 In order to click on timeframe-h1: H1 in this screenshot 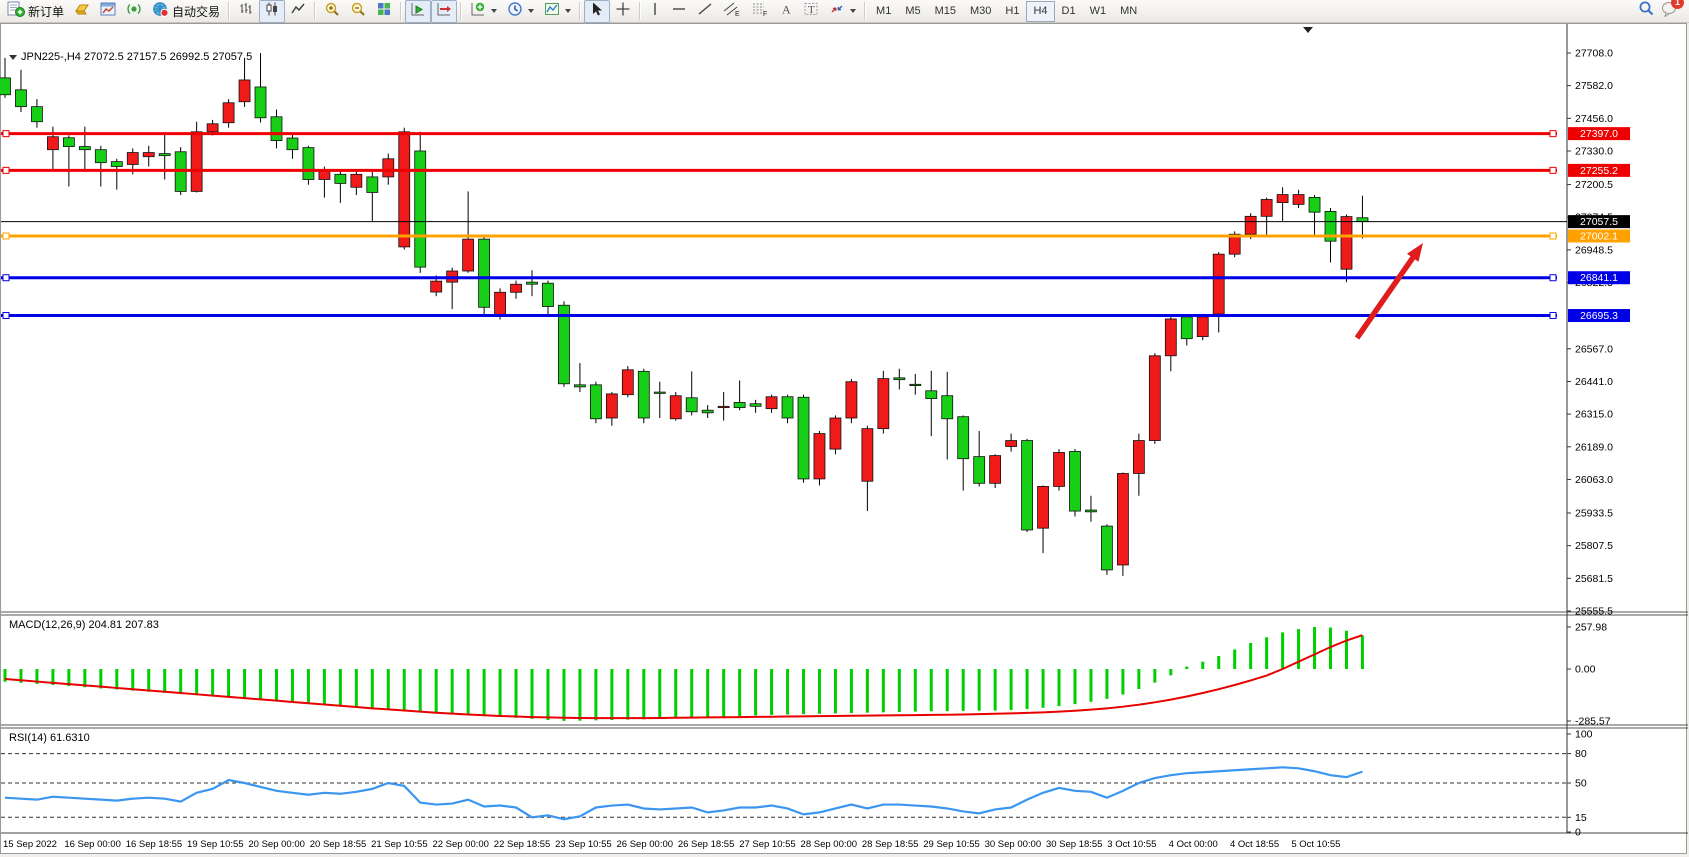, I will do `click(1012, 10)`.